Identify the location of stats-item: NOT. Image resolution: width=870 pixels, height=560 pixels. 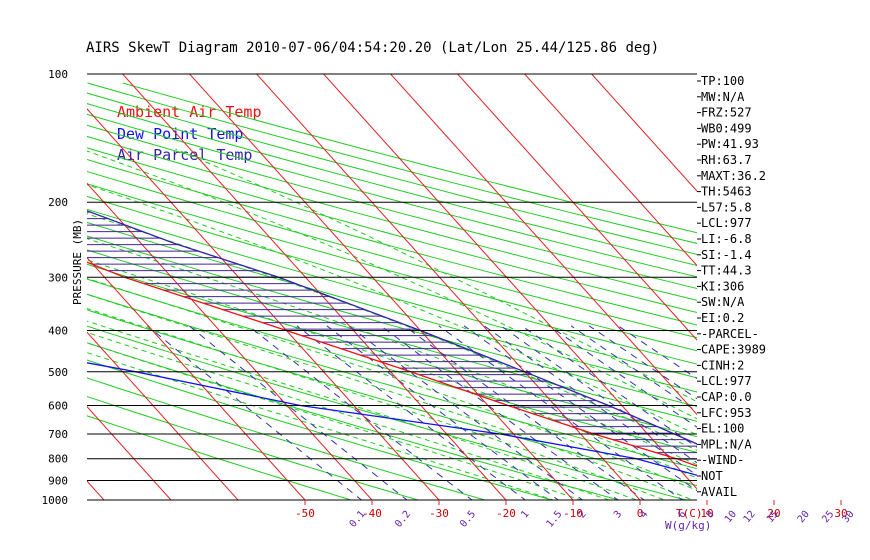
(712, 476).